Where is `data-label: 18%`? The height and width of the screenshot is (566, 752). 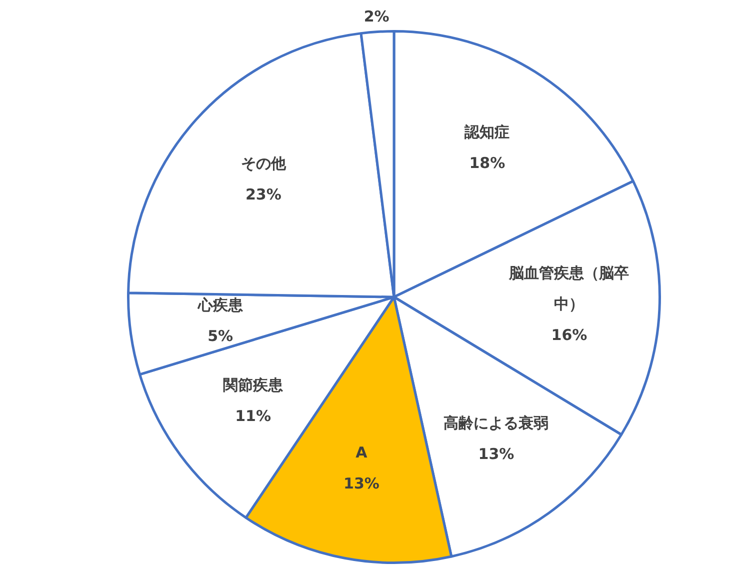 data-label: 18% is located at coordinates (487, 163).